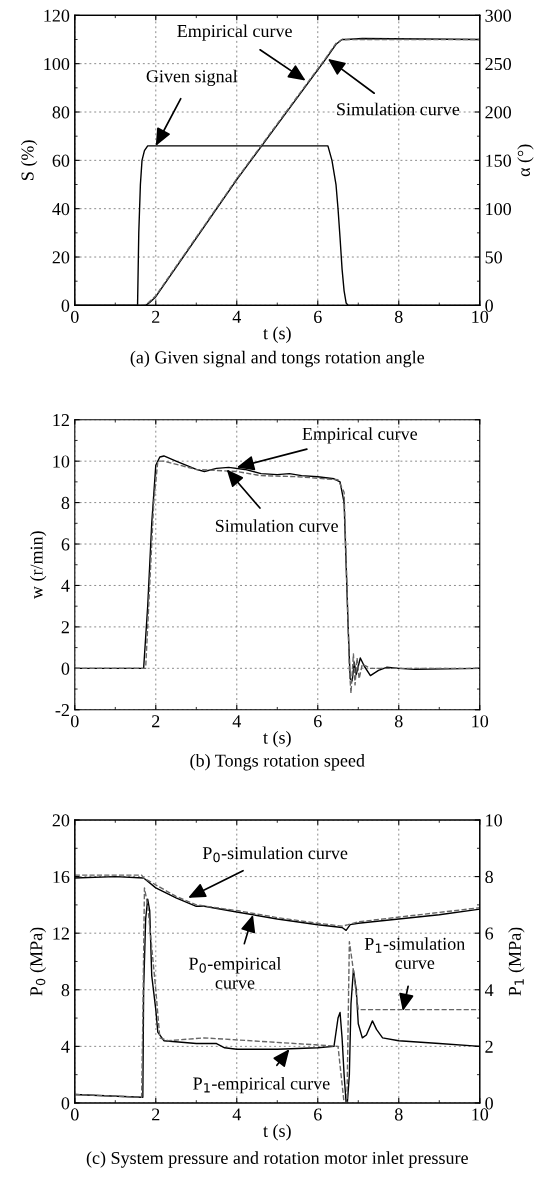 The height and width of the screenshot is (1179, 554). Describe the element at coordinates (61, 461) in the screenshot. I see `y-tick-label: 10` at that location.